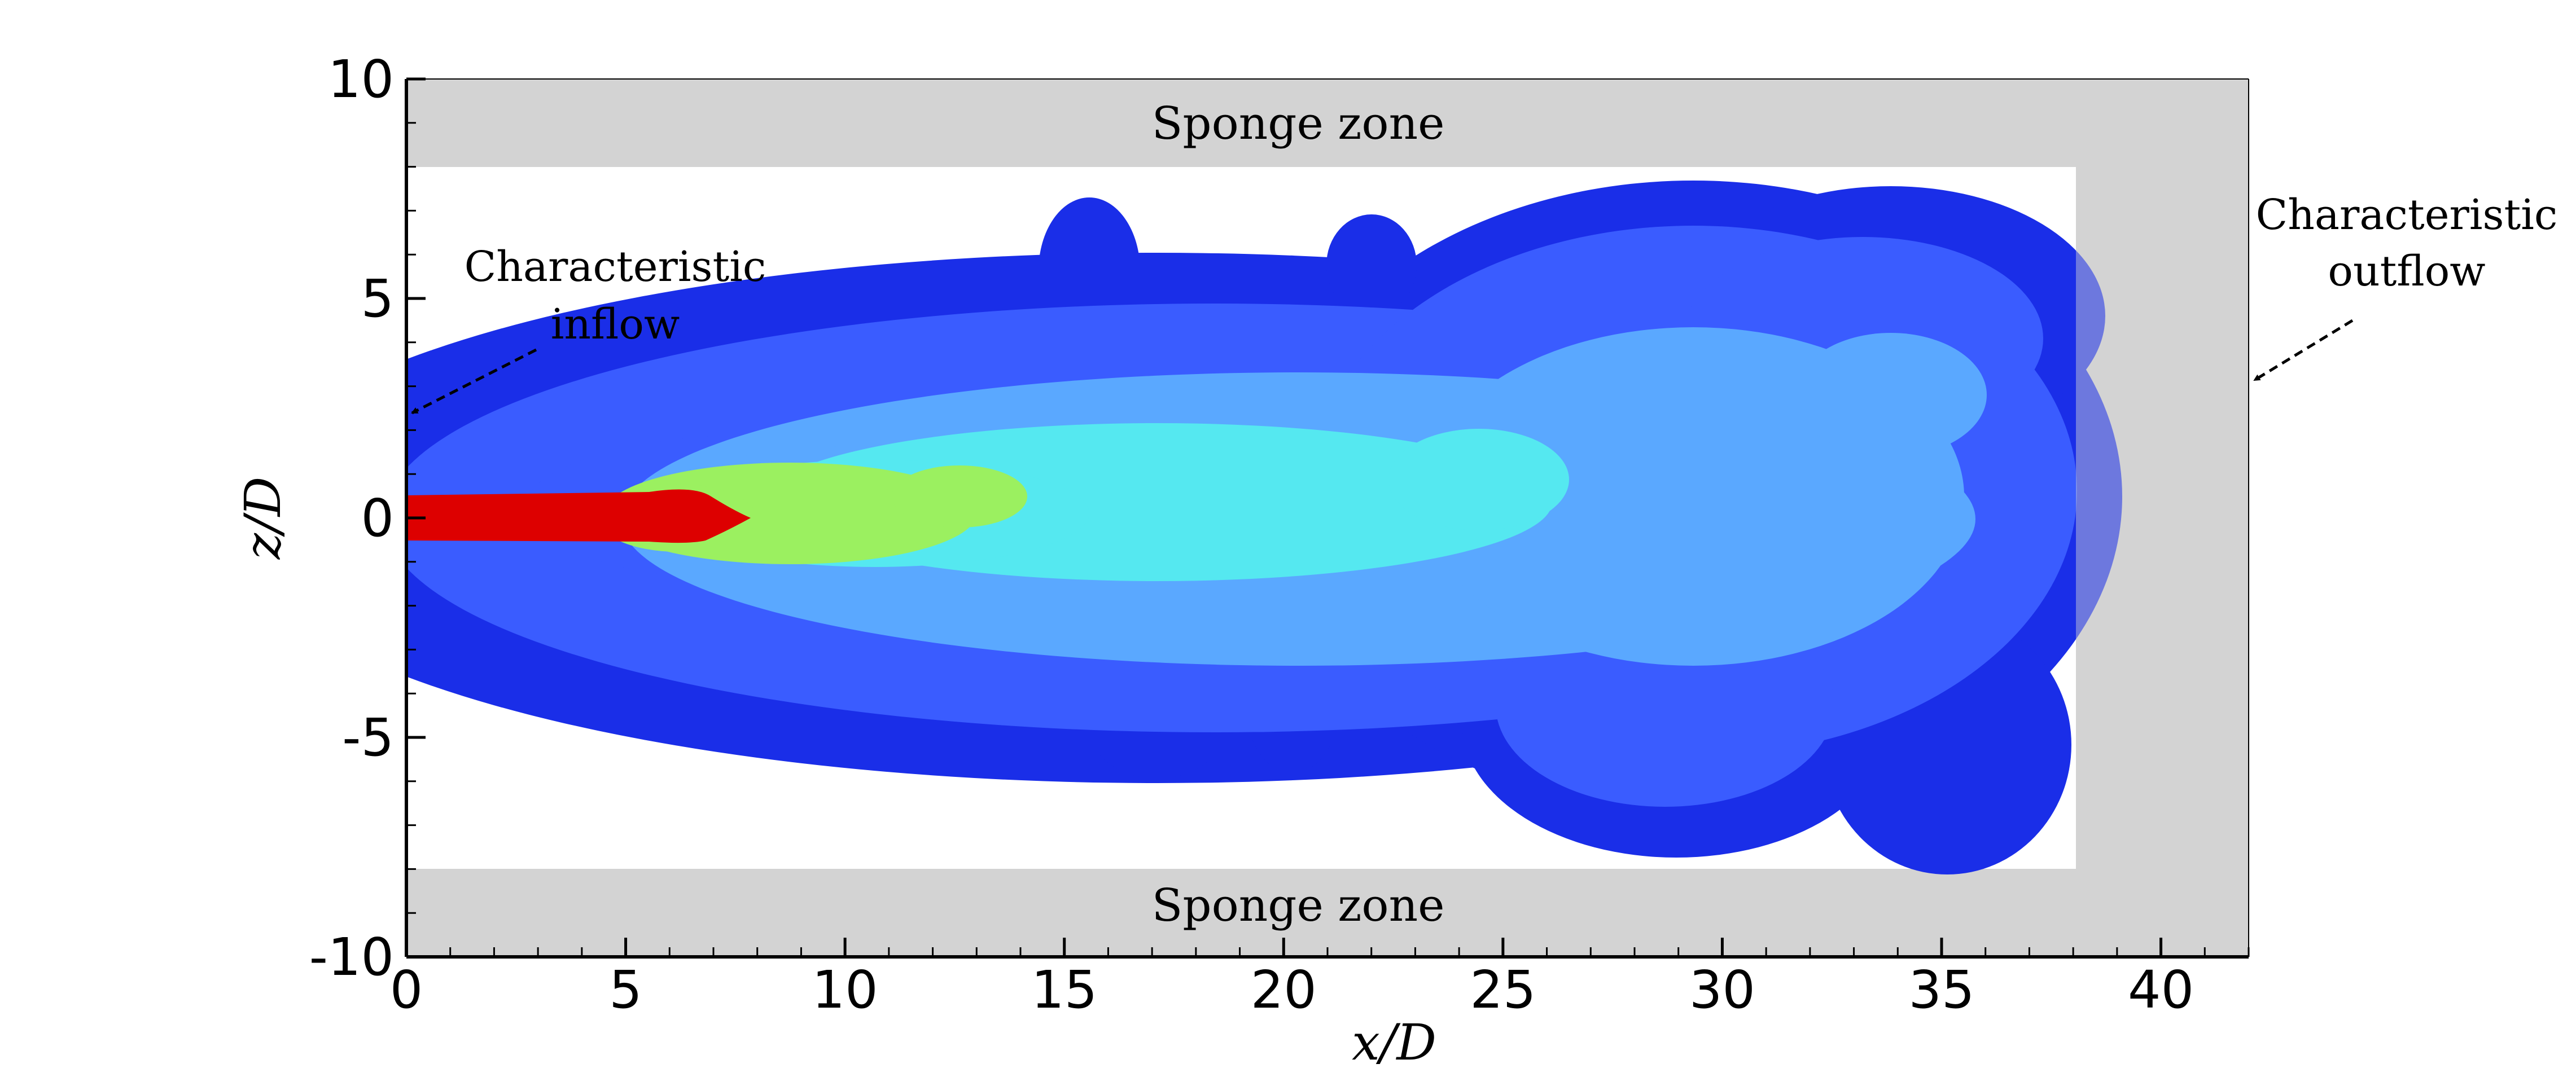 The image size is (2576, 1090). What do you see at coordinates (406, 990) in the screenshot?
I see `x-tick-label: 0` at bounding box center [406, 990].